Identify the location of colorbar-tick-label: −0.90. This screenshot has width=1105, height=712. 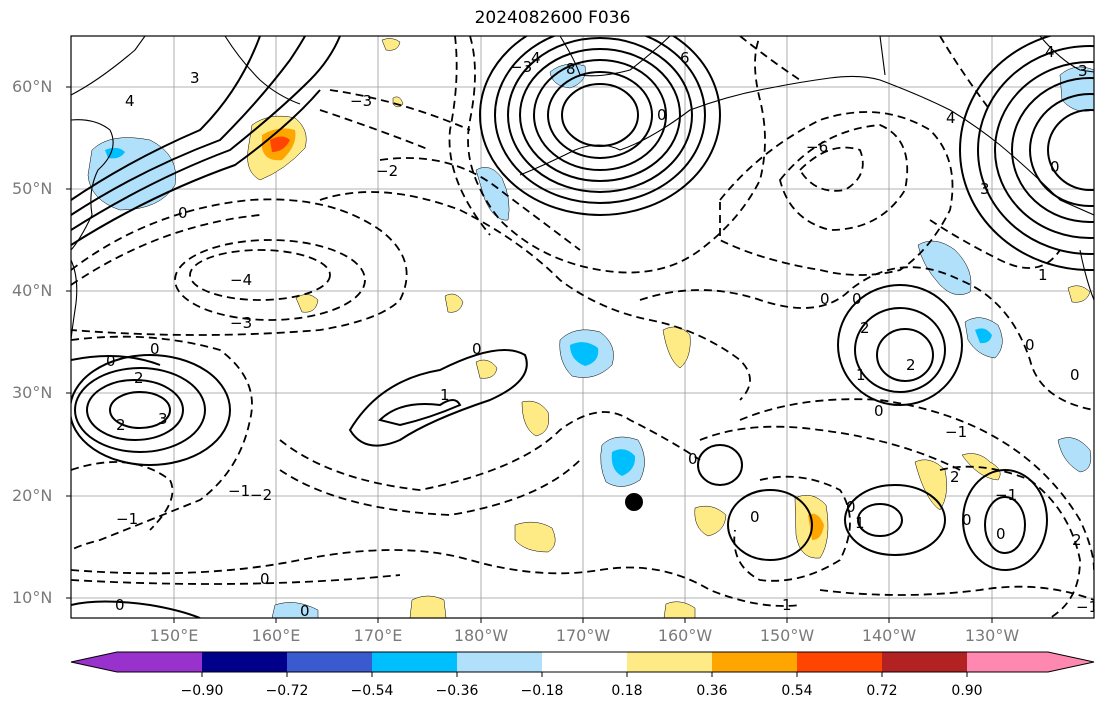
(202, 691).